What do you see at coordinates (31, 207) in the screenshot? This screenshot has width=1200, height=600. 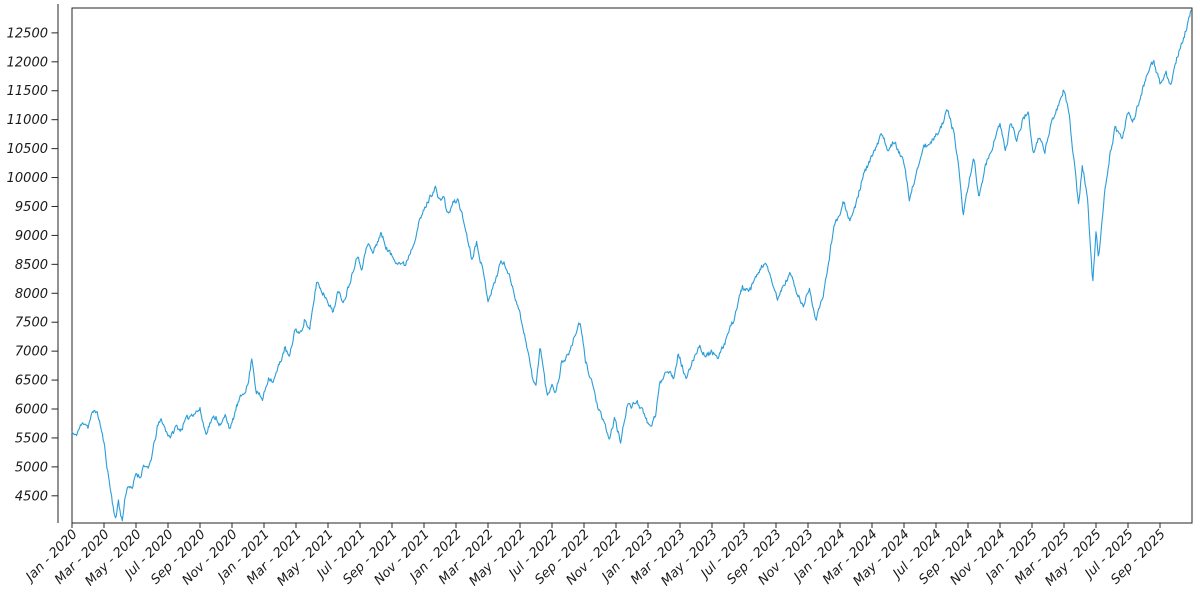 I see `y-tick-label: 9500` at bounding box center [31, 207].